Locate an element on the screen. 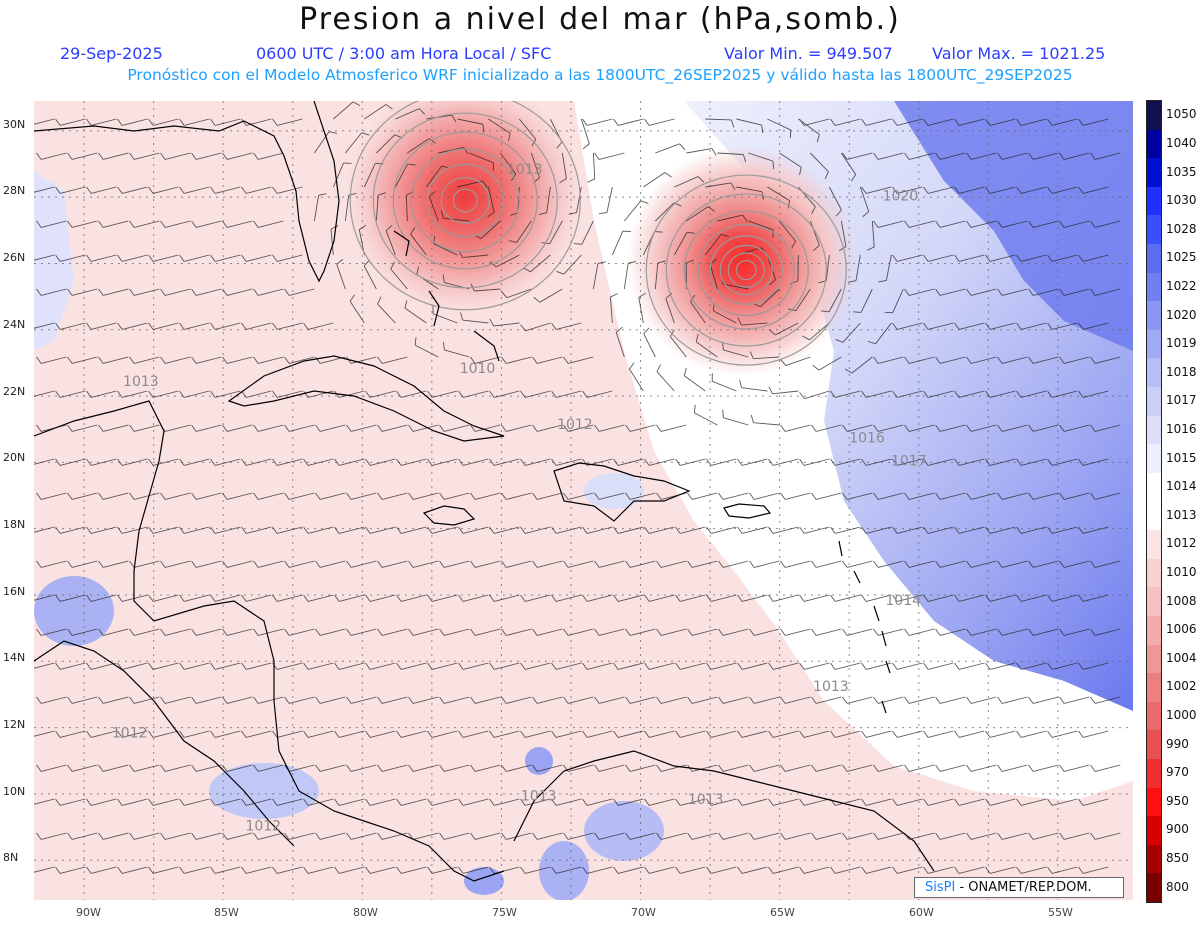  lat-label-12n: 12N is located at coordinates (14, 724).